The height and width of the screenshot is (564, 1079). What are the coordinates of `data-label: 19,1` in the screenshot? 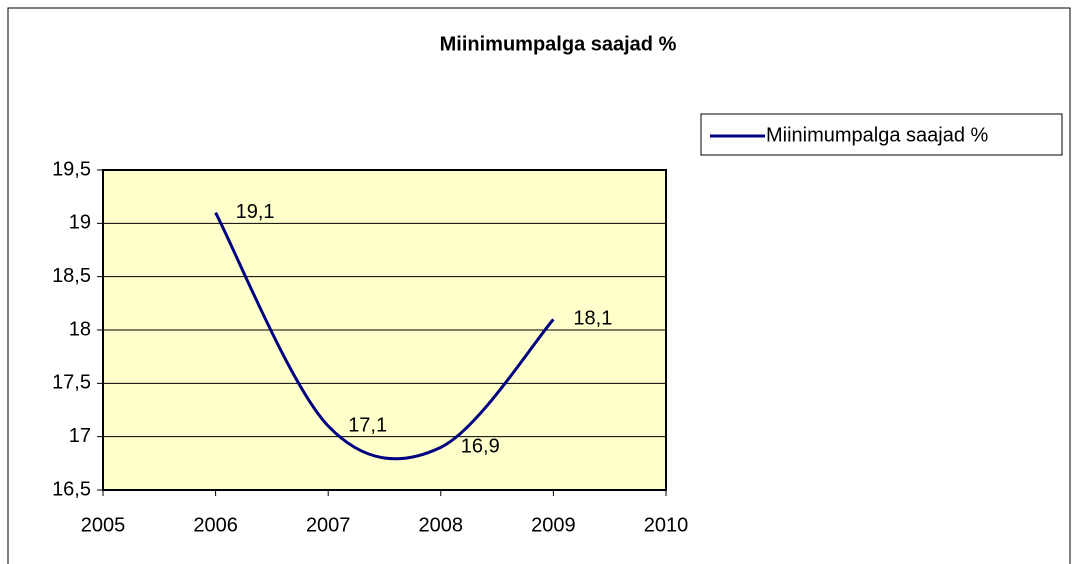 It's located at (255, 212).